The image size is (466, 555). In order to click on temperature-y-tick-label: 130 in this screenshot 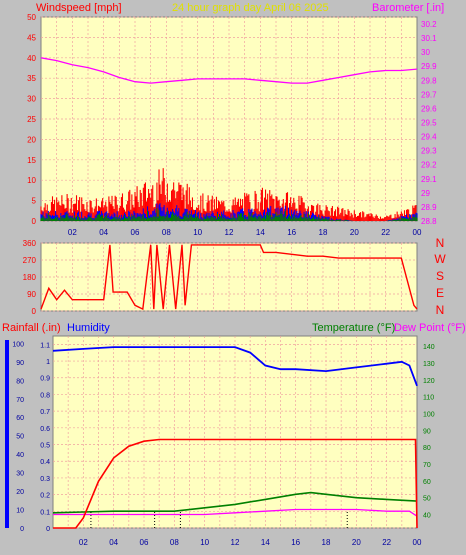, I will do `click(429, 364)`.